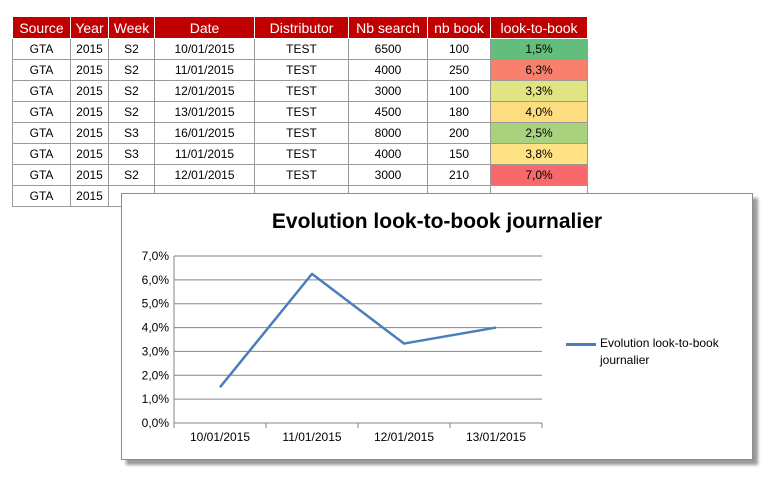 This screenshot has width=768, height=478. Describe the element at coordinates (131, 27) in the screenshot. I see `header-week: Week` at that location.